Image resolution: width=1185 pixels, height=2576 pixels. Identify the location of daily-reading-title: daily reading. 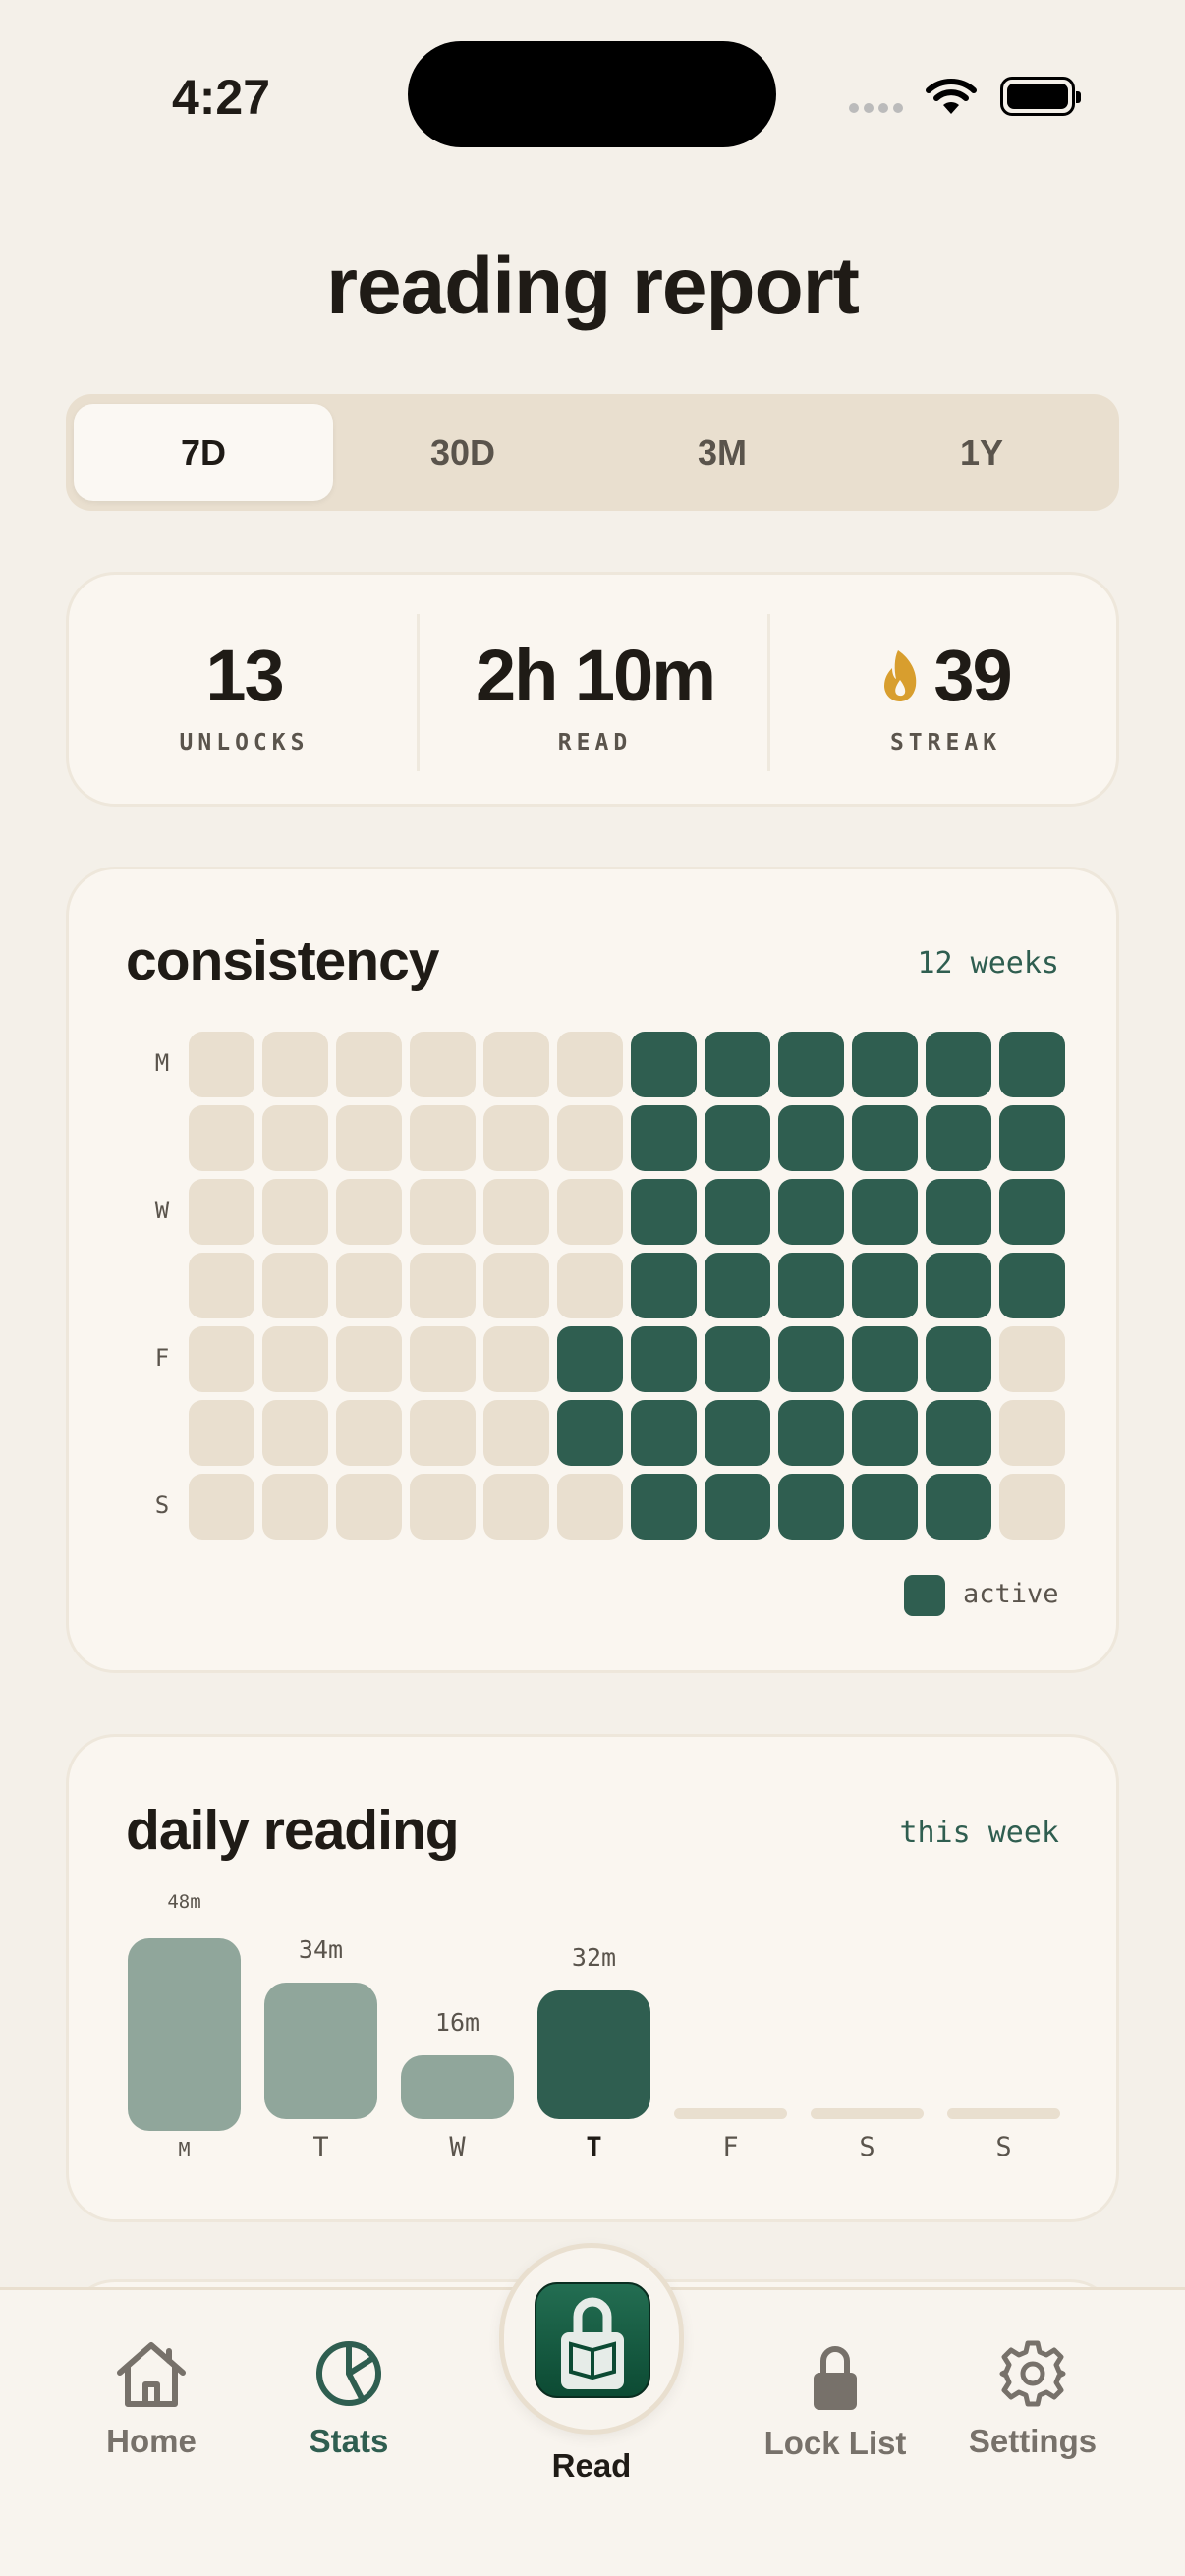
(293, 1830).